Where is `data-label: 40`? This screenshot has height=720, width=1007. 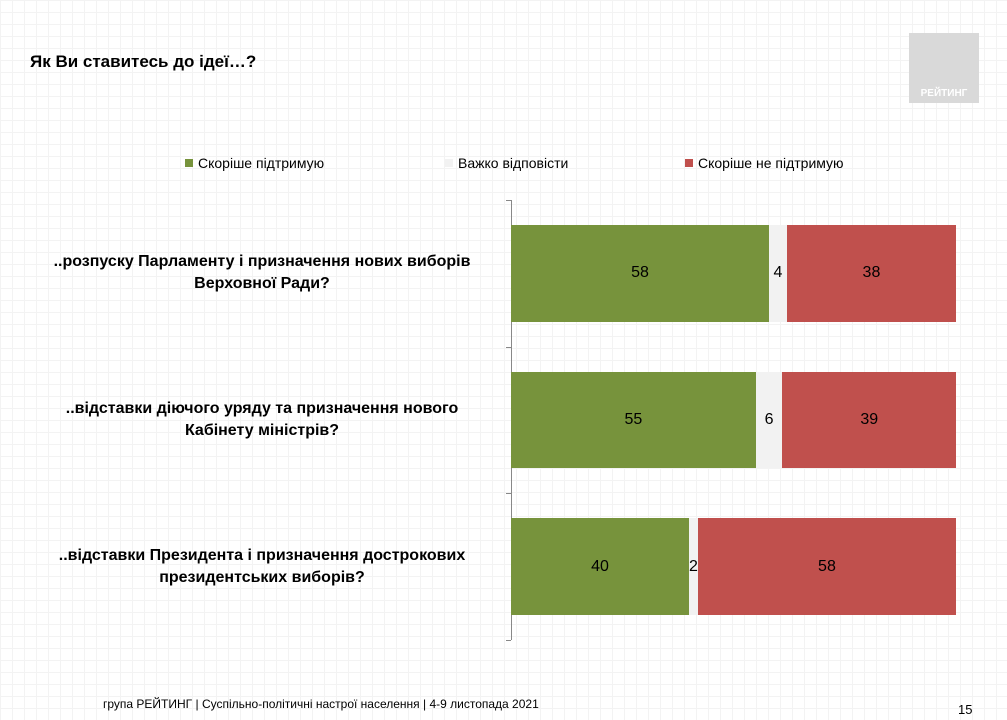 data-label: 40 is located at coordinates (600, 566).